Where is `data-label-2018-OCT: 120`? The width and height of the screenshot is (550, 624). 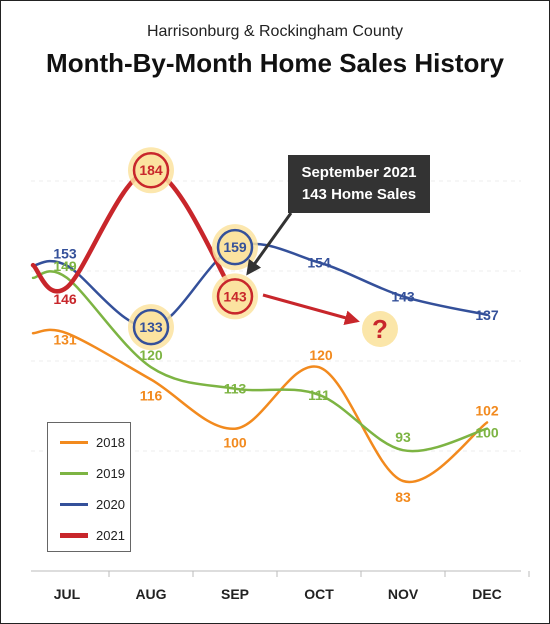
data-label-2018-OCT: 120 is located at coordinates (321, 355).